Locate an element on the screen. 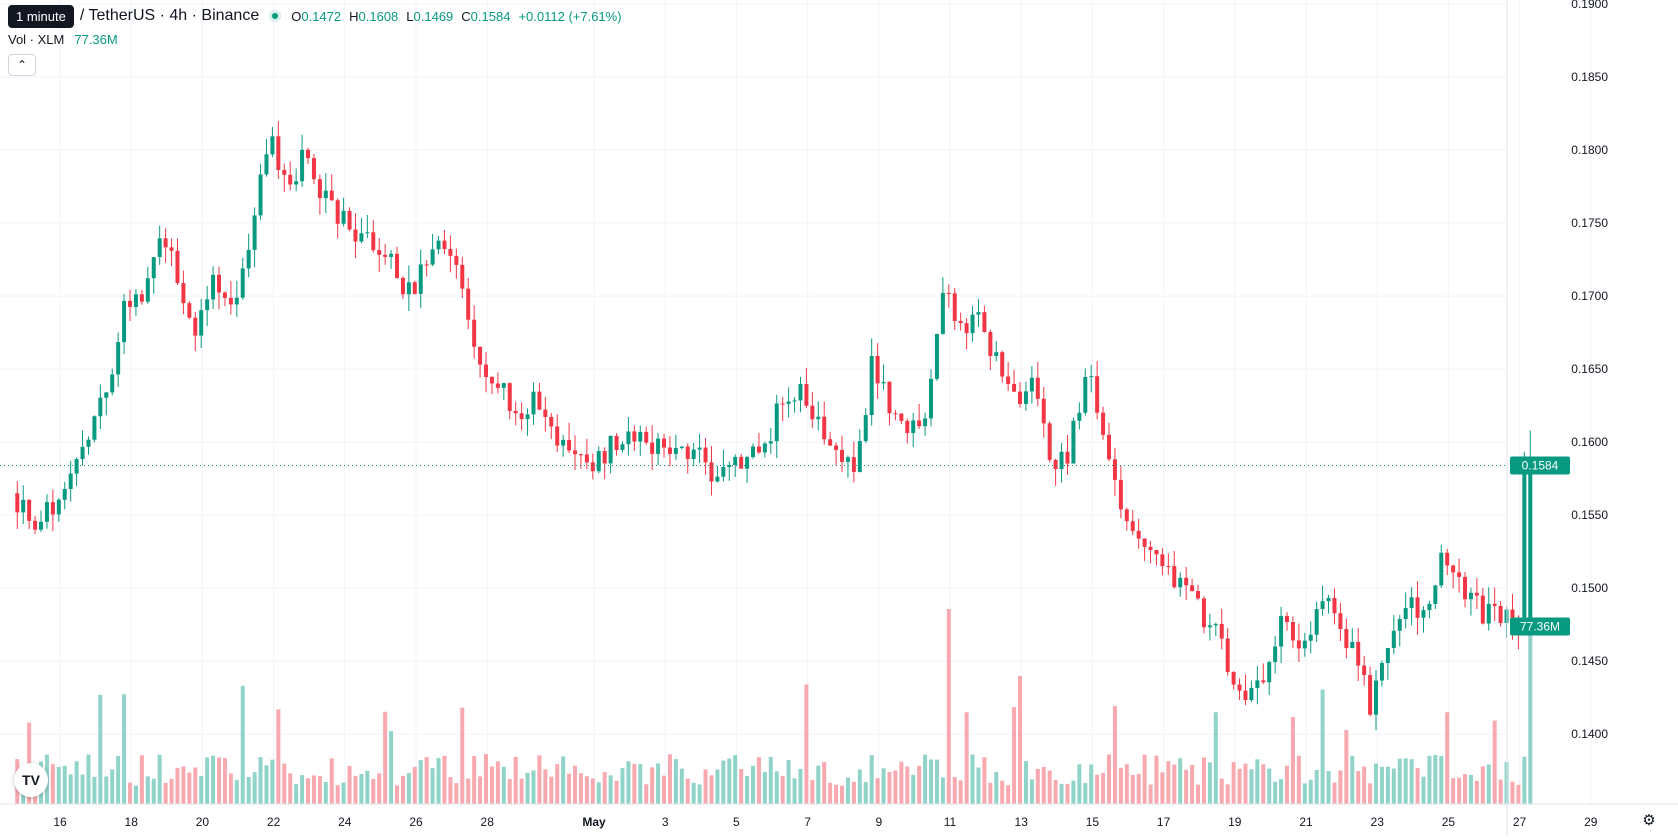 The width and height of the screenshot is (1678, 840). low-value: 0.1469 is located at coordinates (433, 16).